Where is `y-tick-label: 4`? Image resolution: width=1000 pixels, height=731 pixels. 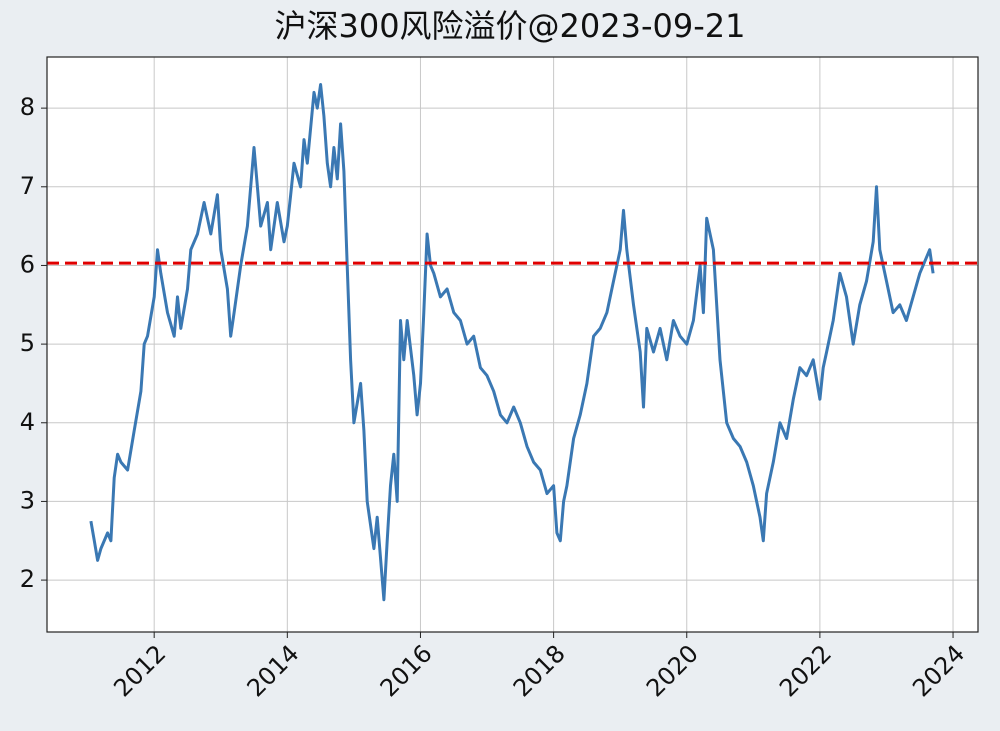
y-tick-label: 4 is located at coordinates (27, 422).